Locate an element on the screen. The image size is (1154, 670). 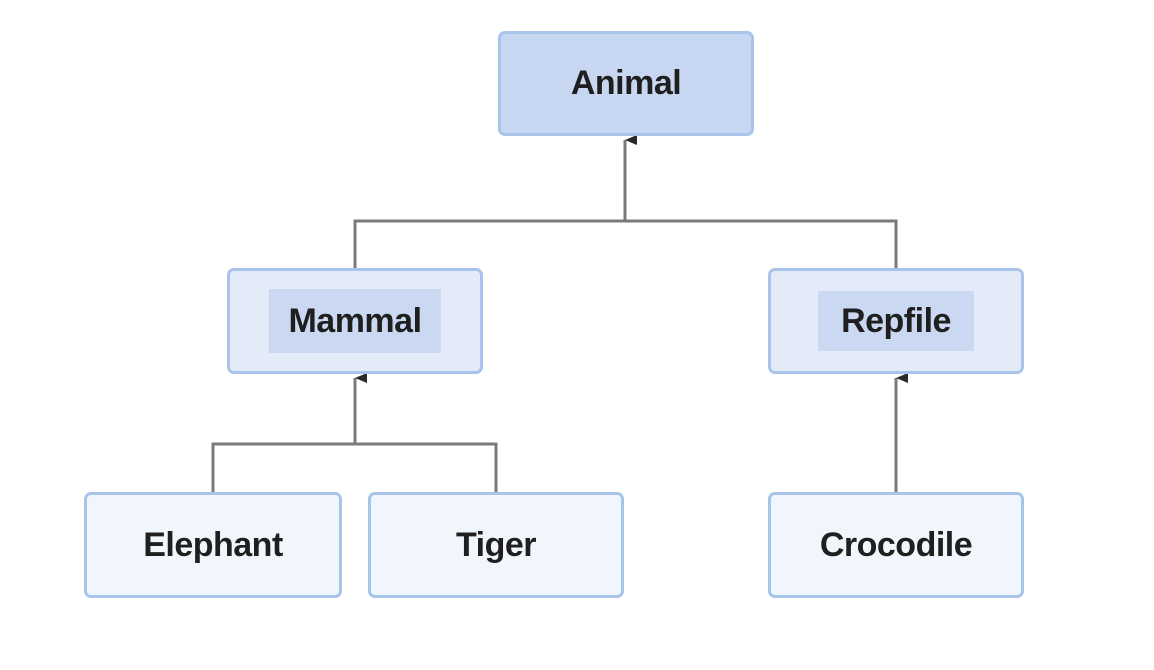
node-animal-label: Animal is located at coordinates (626, 83).